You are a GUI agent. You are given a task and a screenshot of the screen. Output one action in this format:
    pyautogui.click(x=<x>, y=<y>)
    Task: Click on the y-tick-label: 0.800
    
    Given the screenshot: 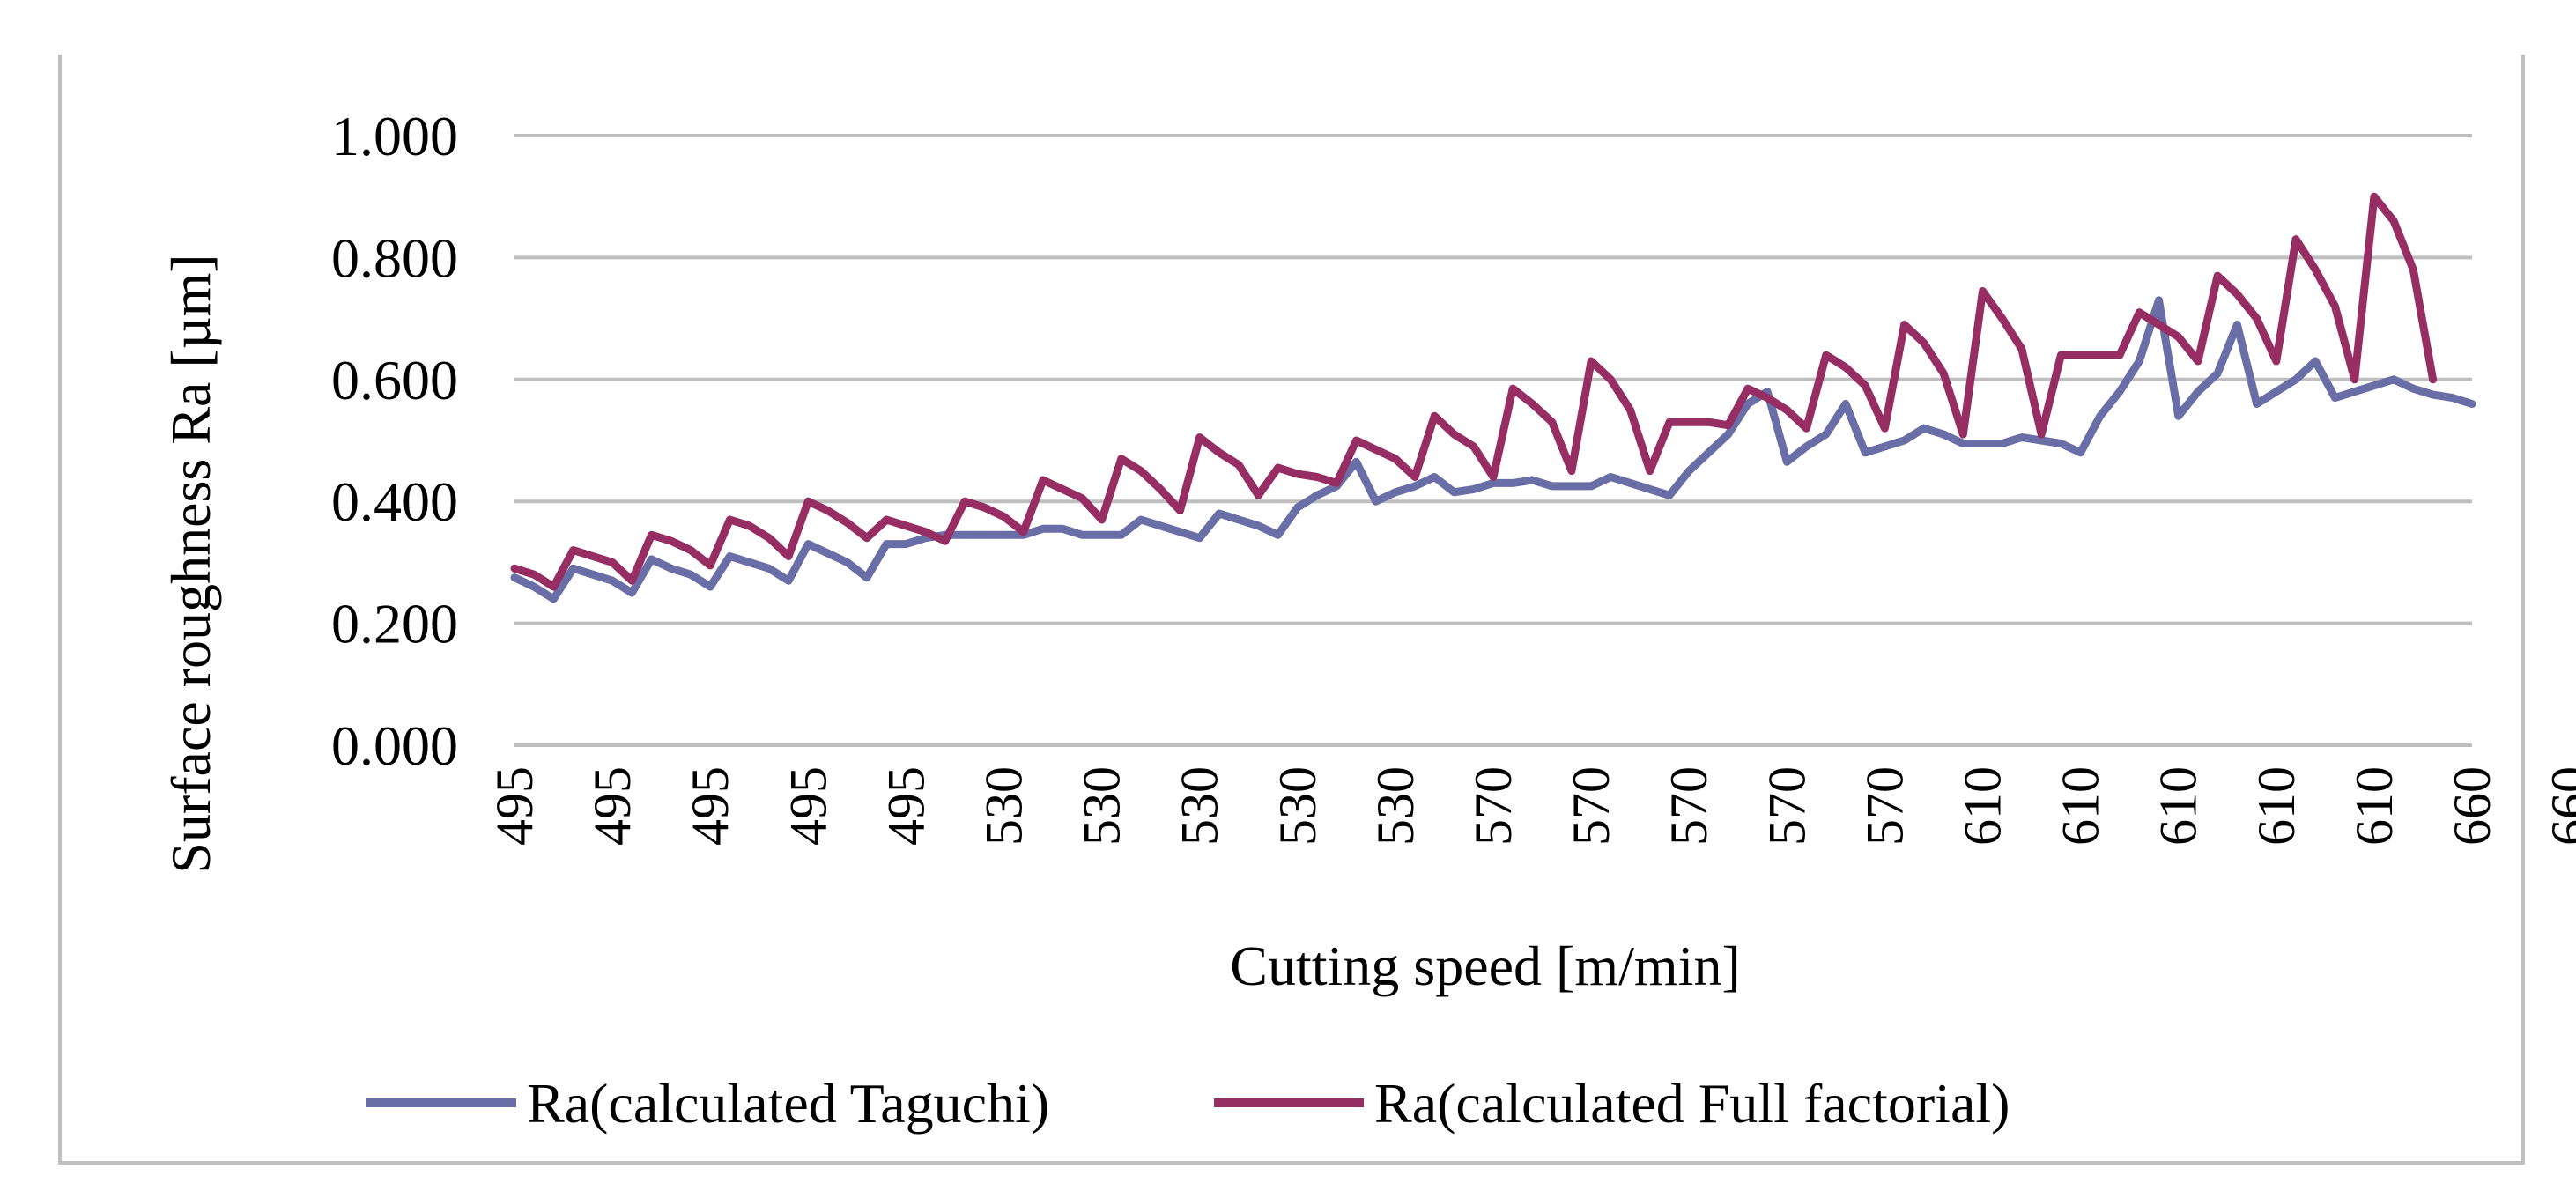 What is the action you would take?
    pyautogui.click(x=395, y=257)
    